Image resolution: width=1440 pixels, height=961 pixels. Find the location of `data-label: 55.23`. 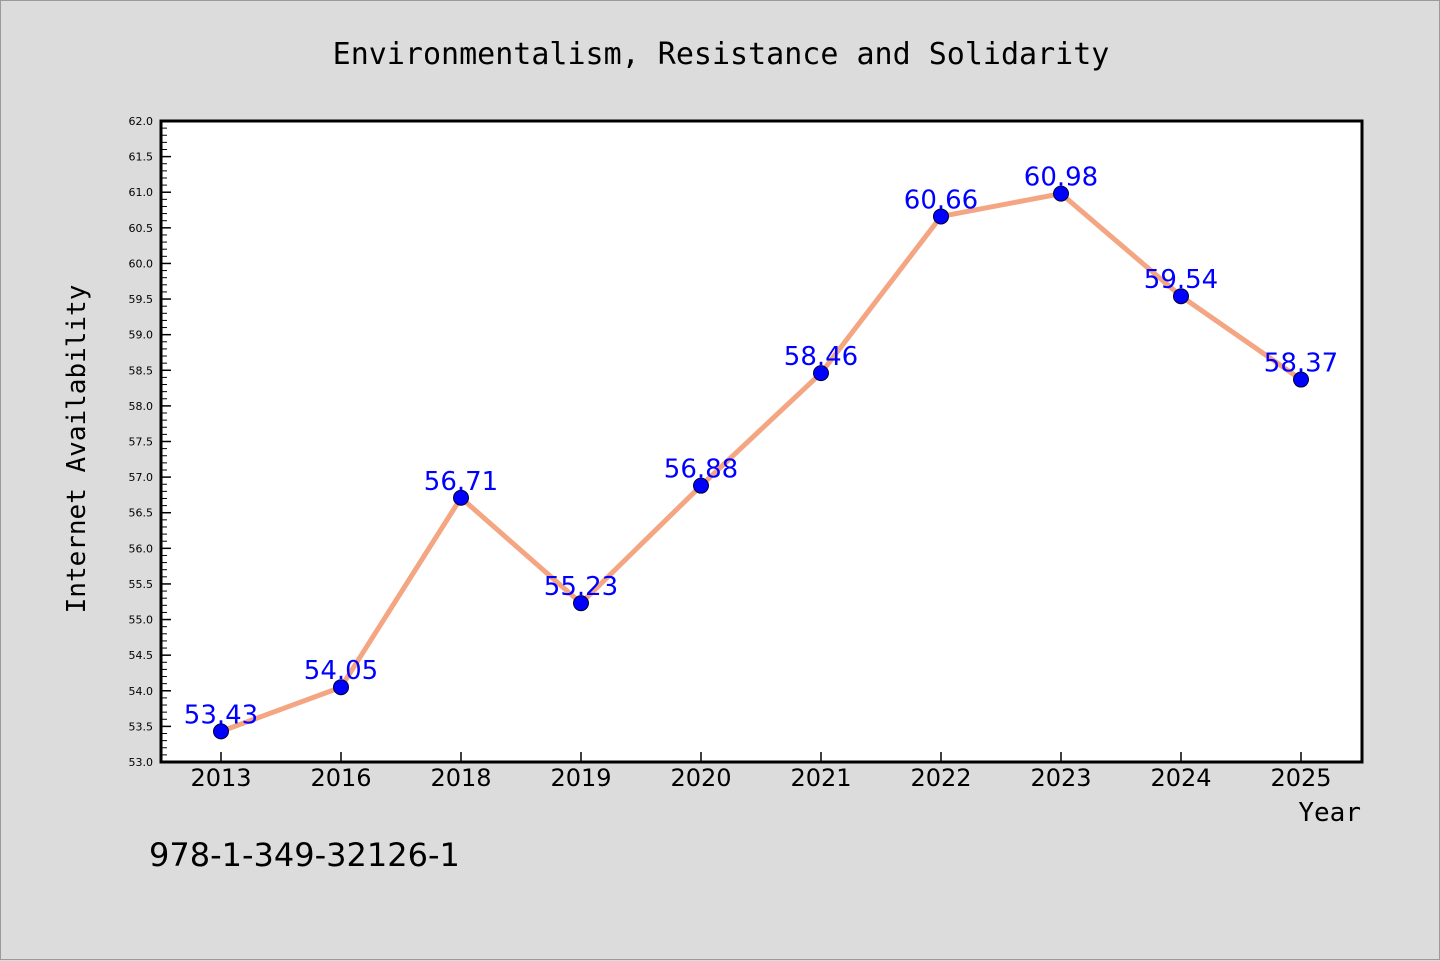

data-label: 55.23 is located at coordinates (581, 587).